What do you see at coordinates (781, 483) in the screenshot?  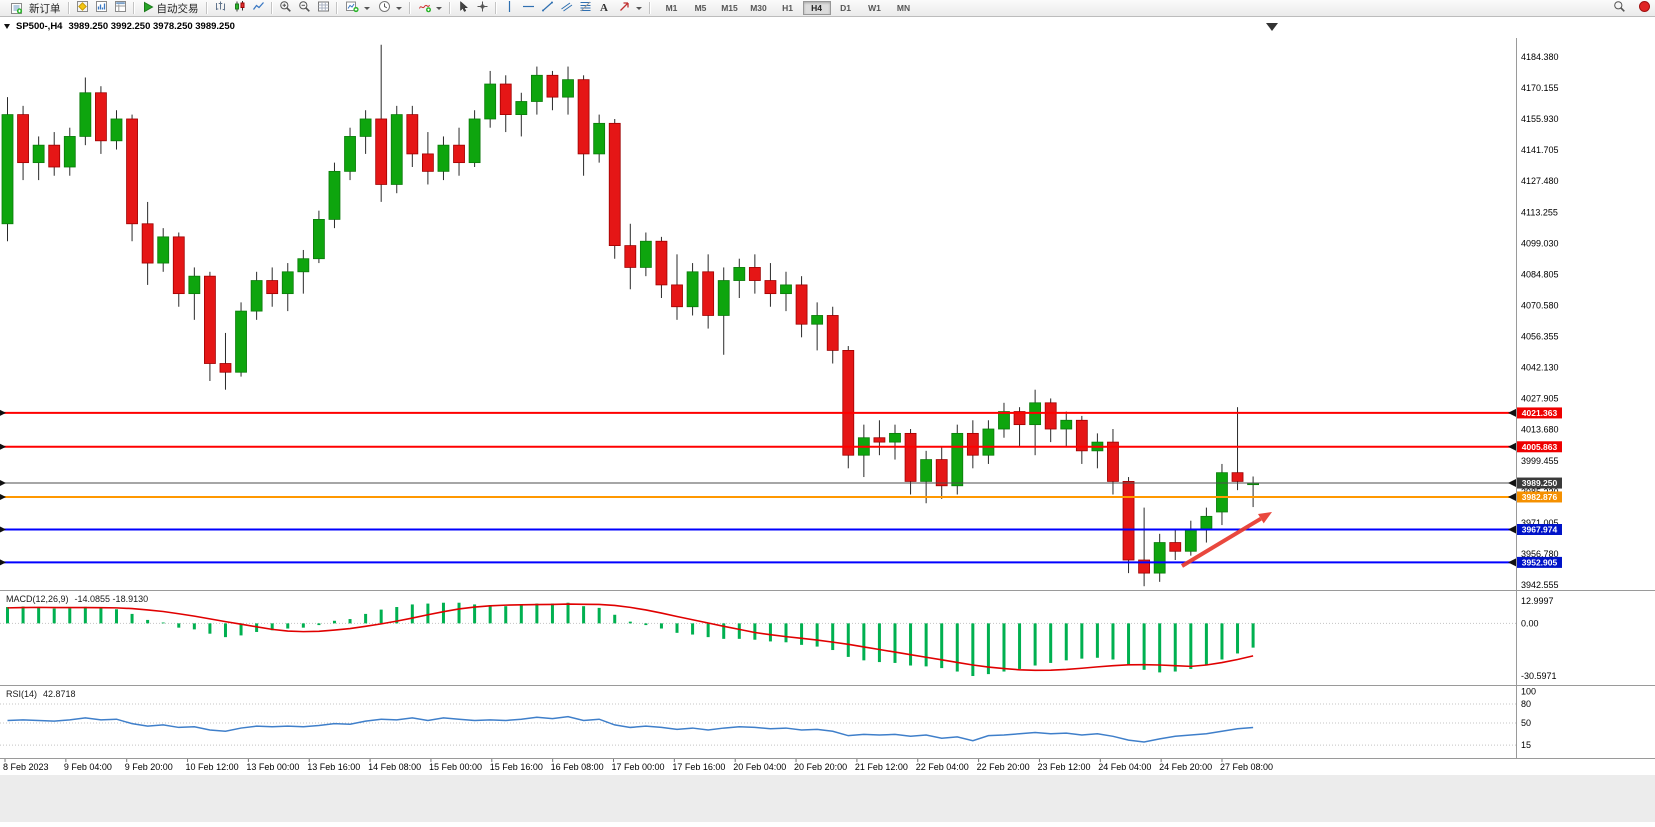 I see `level-line-bid-price: 3989.250` at bounding box center [781, 483].